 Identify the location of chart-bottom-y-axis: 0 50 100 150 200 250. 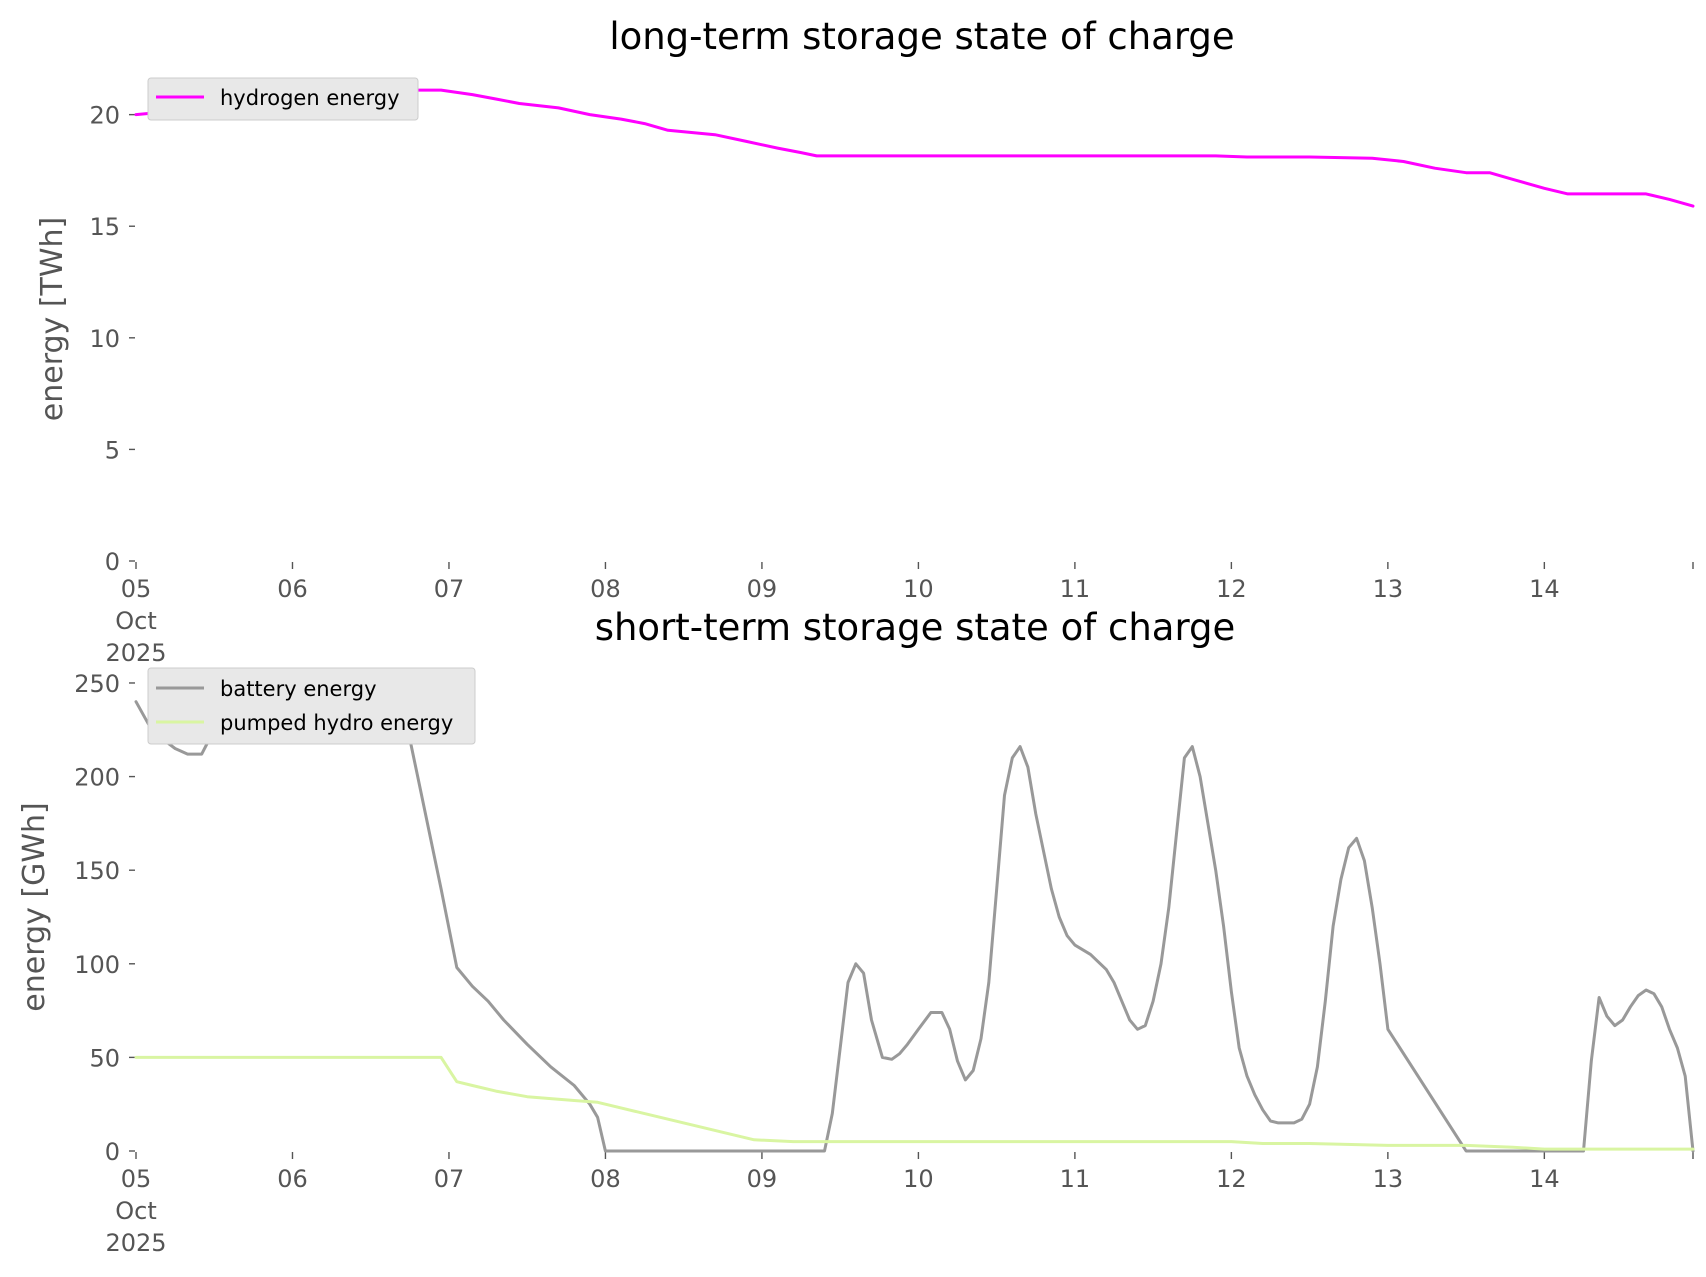
(104, 918).